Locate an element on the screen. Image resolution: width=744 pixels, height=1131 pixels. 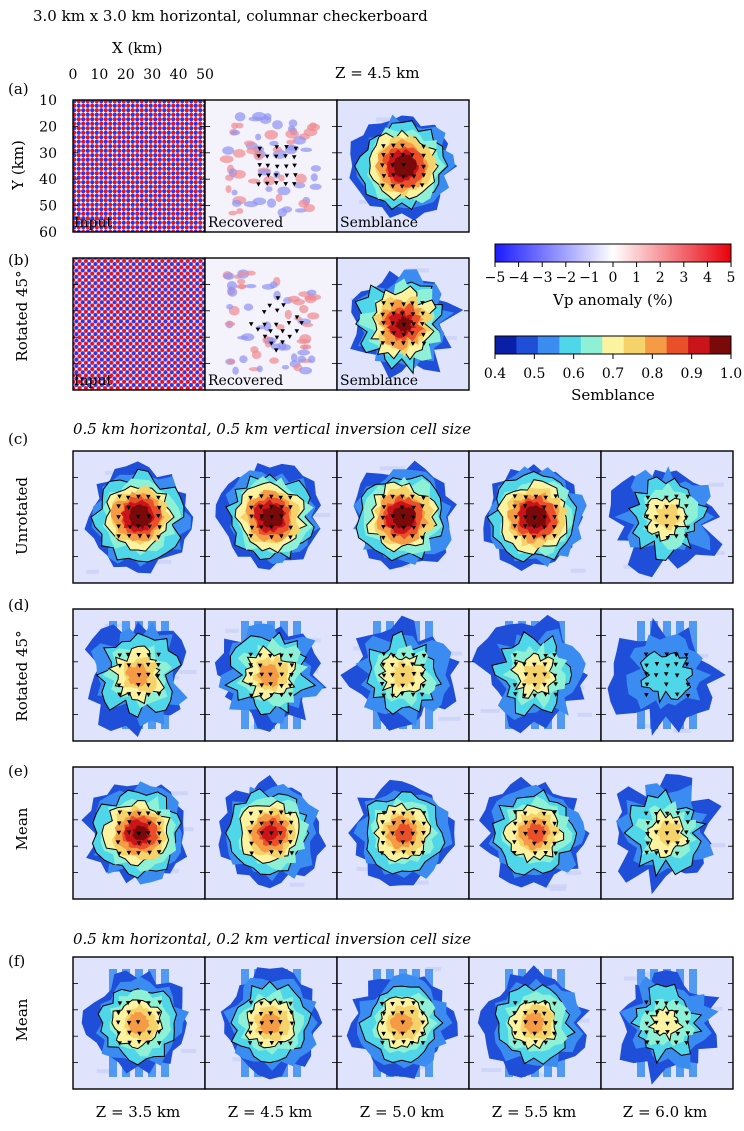
vp-tick-label: −2 is located at coordinates (565, 278).